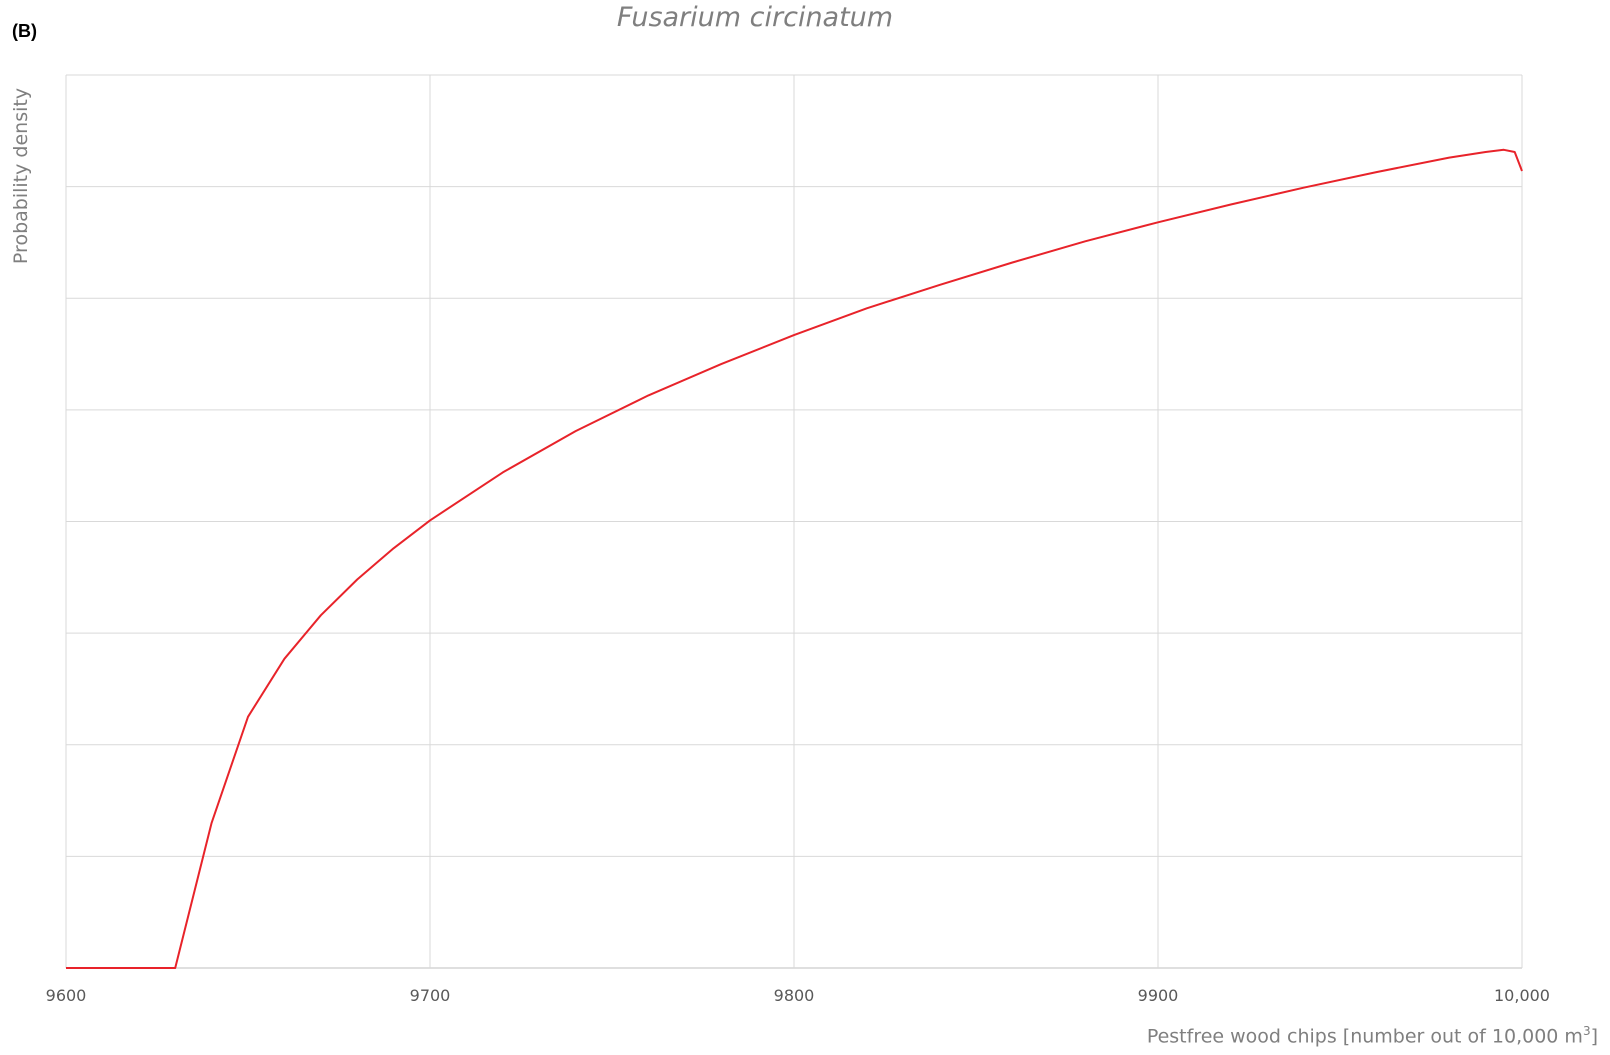 The height and width of the screenshot is (1055, 1610). I want to click on x-axis-label-end: ], so click(1594, 1036).